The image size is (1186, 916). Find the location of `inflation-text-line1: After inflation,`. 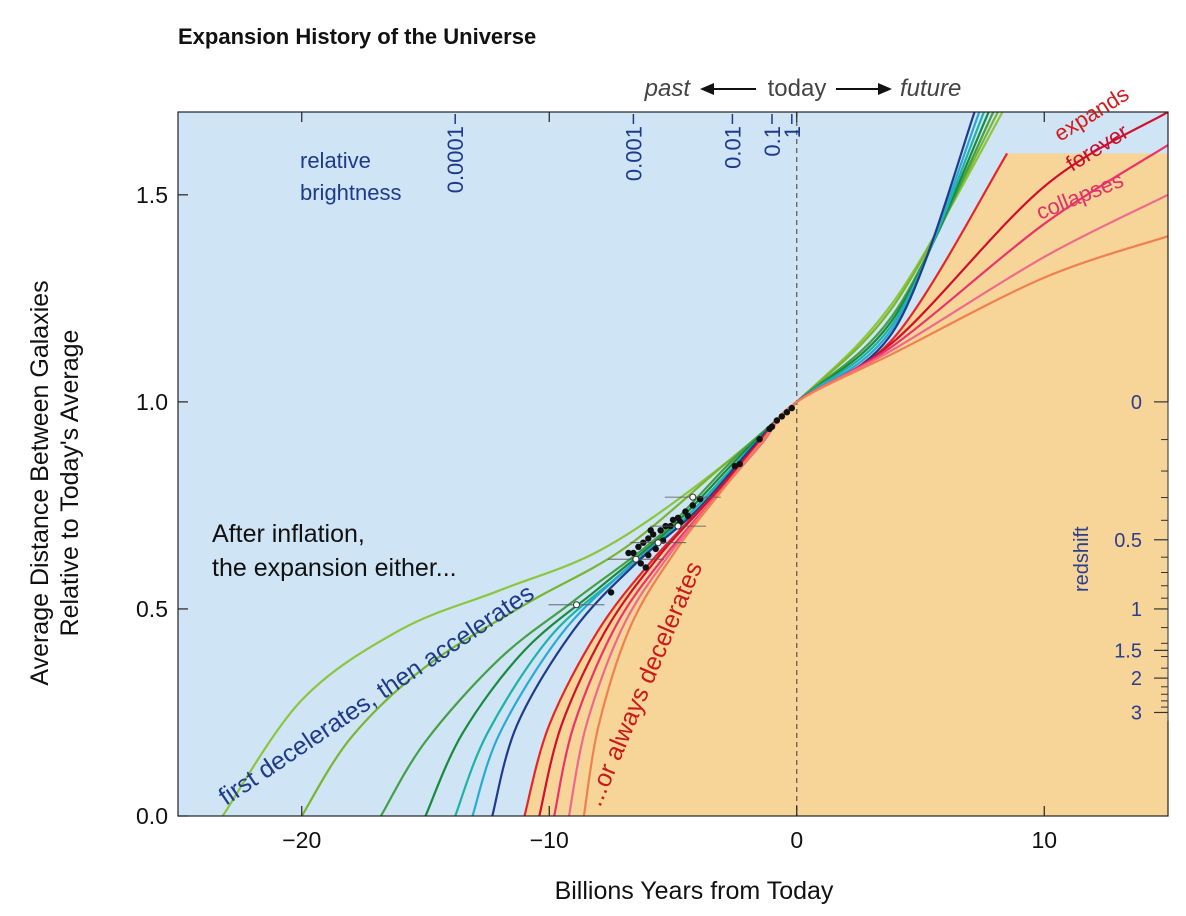

inflation-text-line1: After inflation, is located at coordinates (288, 534).